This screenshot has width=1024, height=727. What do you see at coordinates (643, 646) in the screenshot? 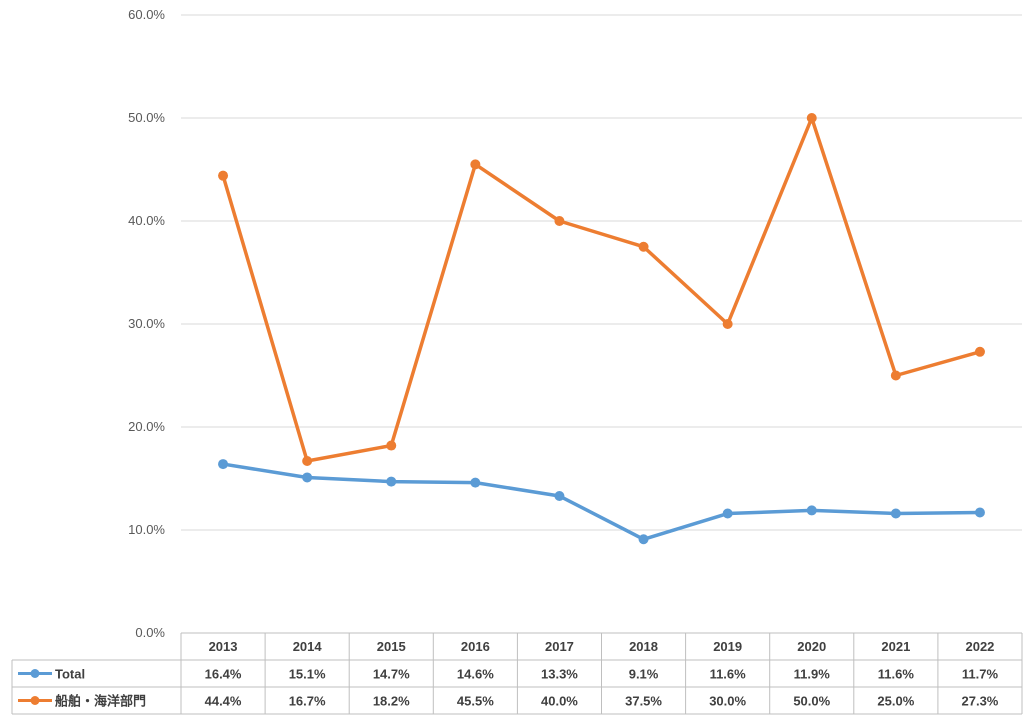
I see `x-category-label: 2018` at bounding box center [643, 646].